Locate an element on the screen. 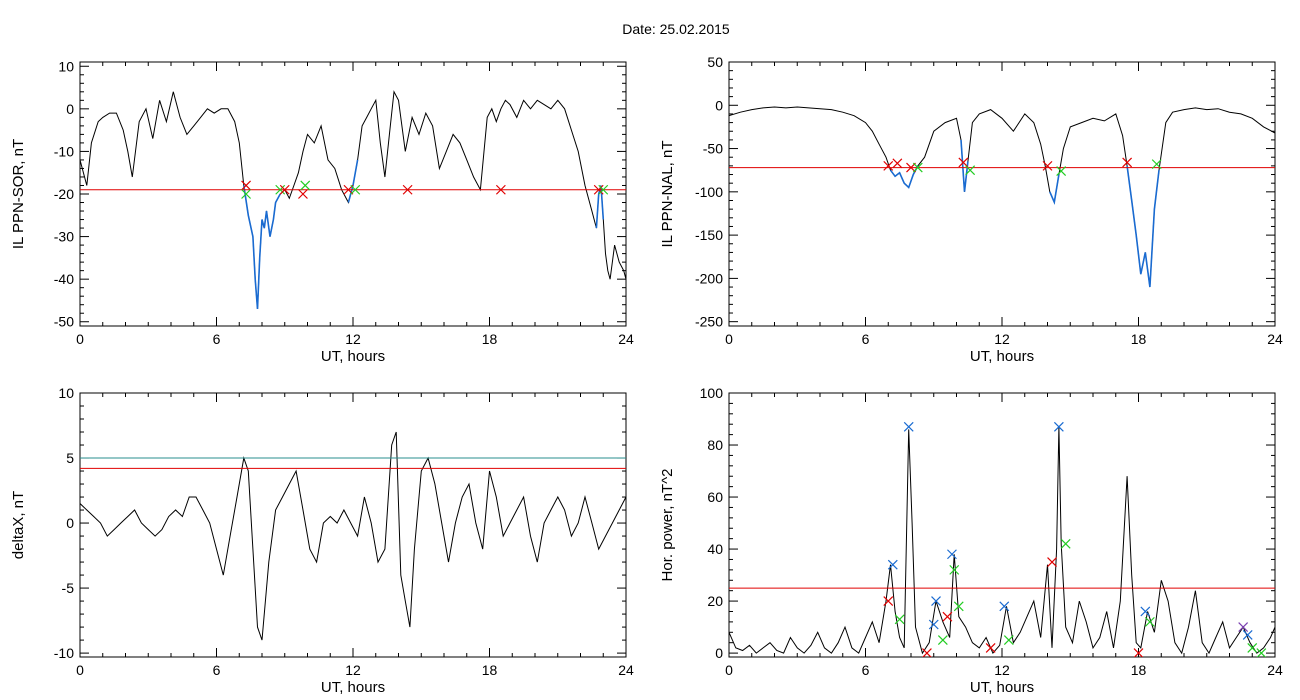 This screenshot has height=700, width=1300. y-tick-label: 40 is located at coordinates (715, 549).